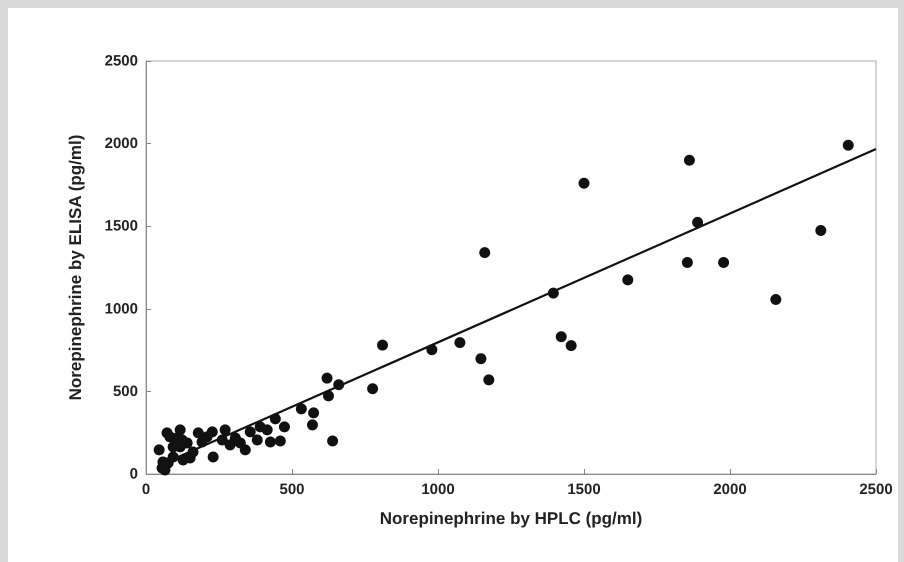 The image size is (904, 562). Describe the element at coordinates (730, 489) in the screenshot. I see `x-tick-label: 2000` at that location.